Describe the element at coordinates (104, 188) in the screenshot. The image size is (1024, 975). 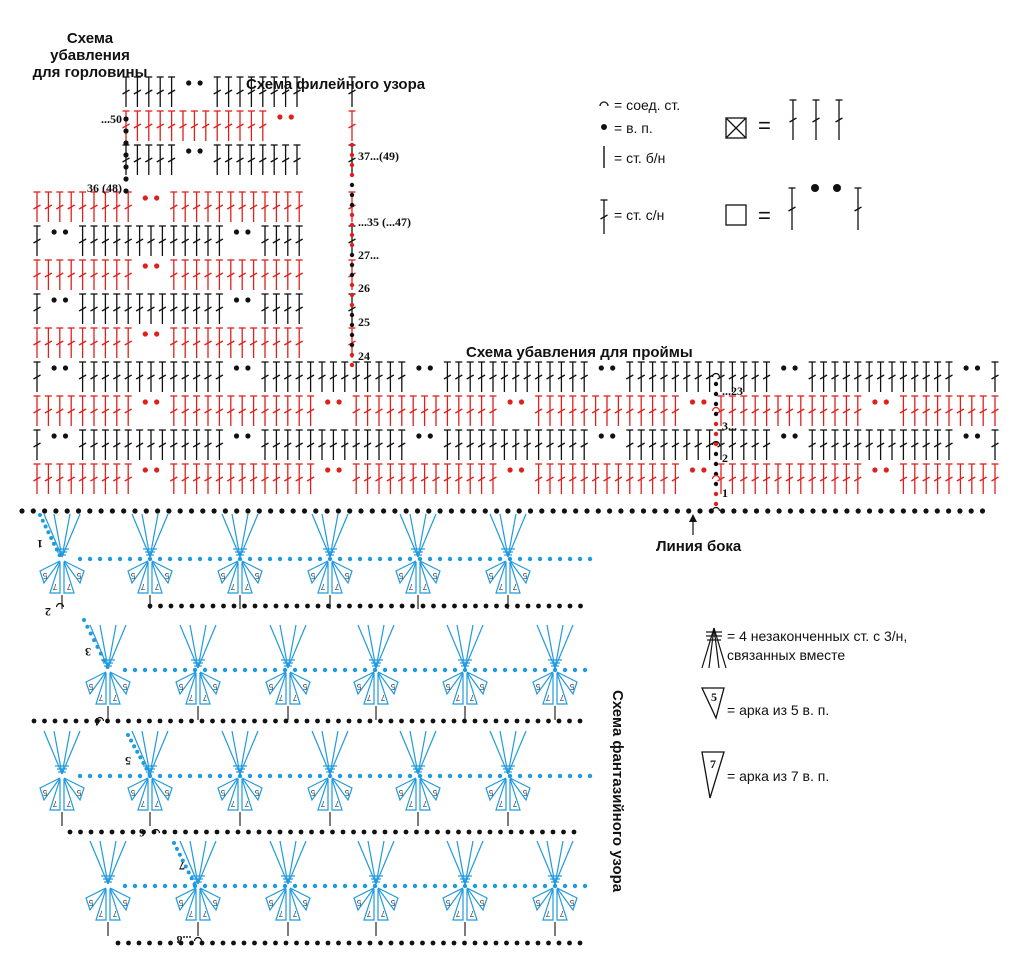
I see `row-label: 36 (48)` at that location.